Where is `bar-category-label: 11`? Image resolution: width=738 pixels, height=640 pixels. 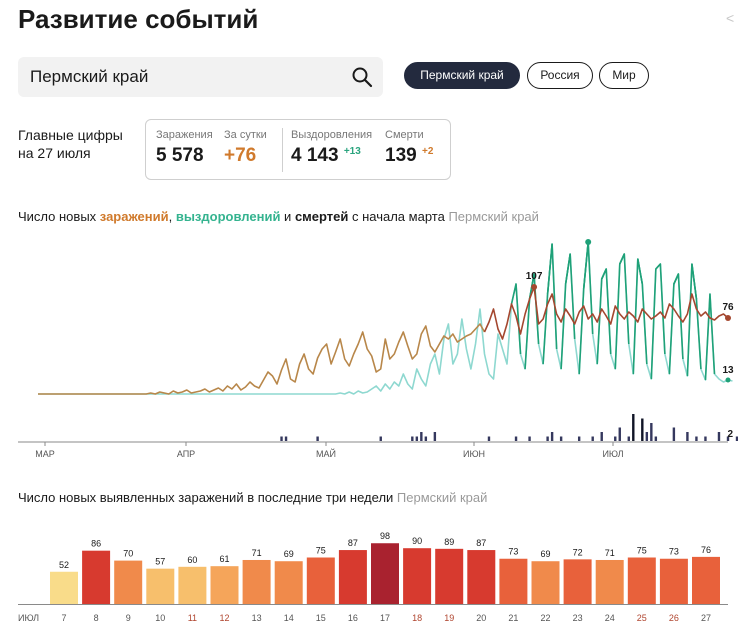
bar-category-label: 11 is located at coordinates (192, 618).